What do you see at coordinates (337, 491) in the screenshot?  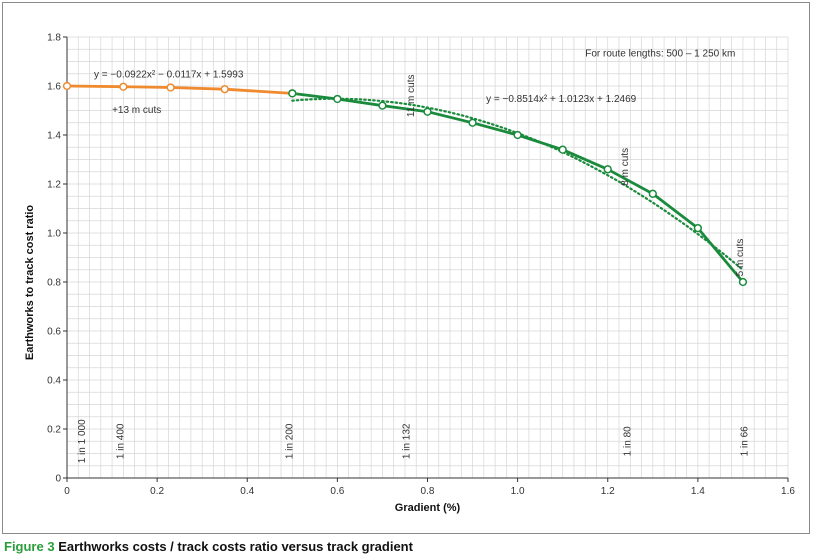 I see `x-tick-label: 0.6` at bounding box center [337, 491].